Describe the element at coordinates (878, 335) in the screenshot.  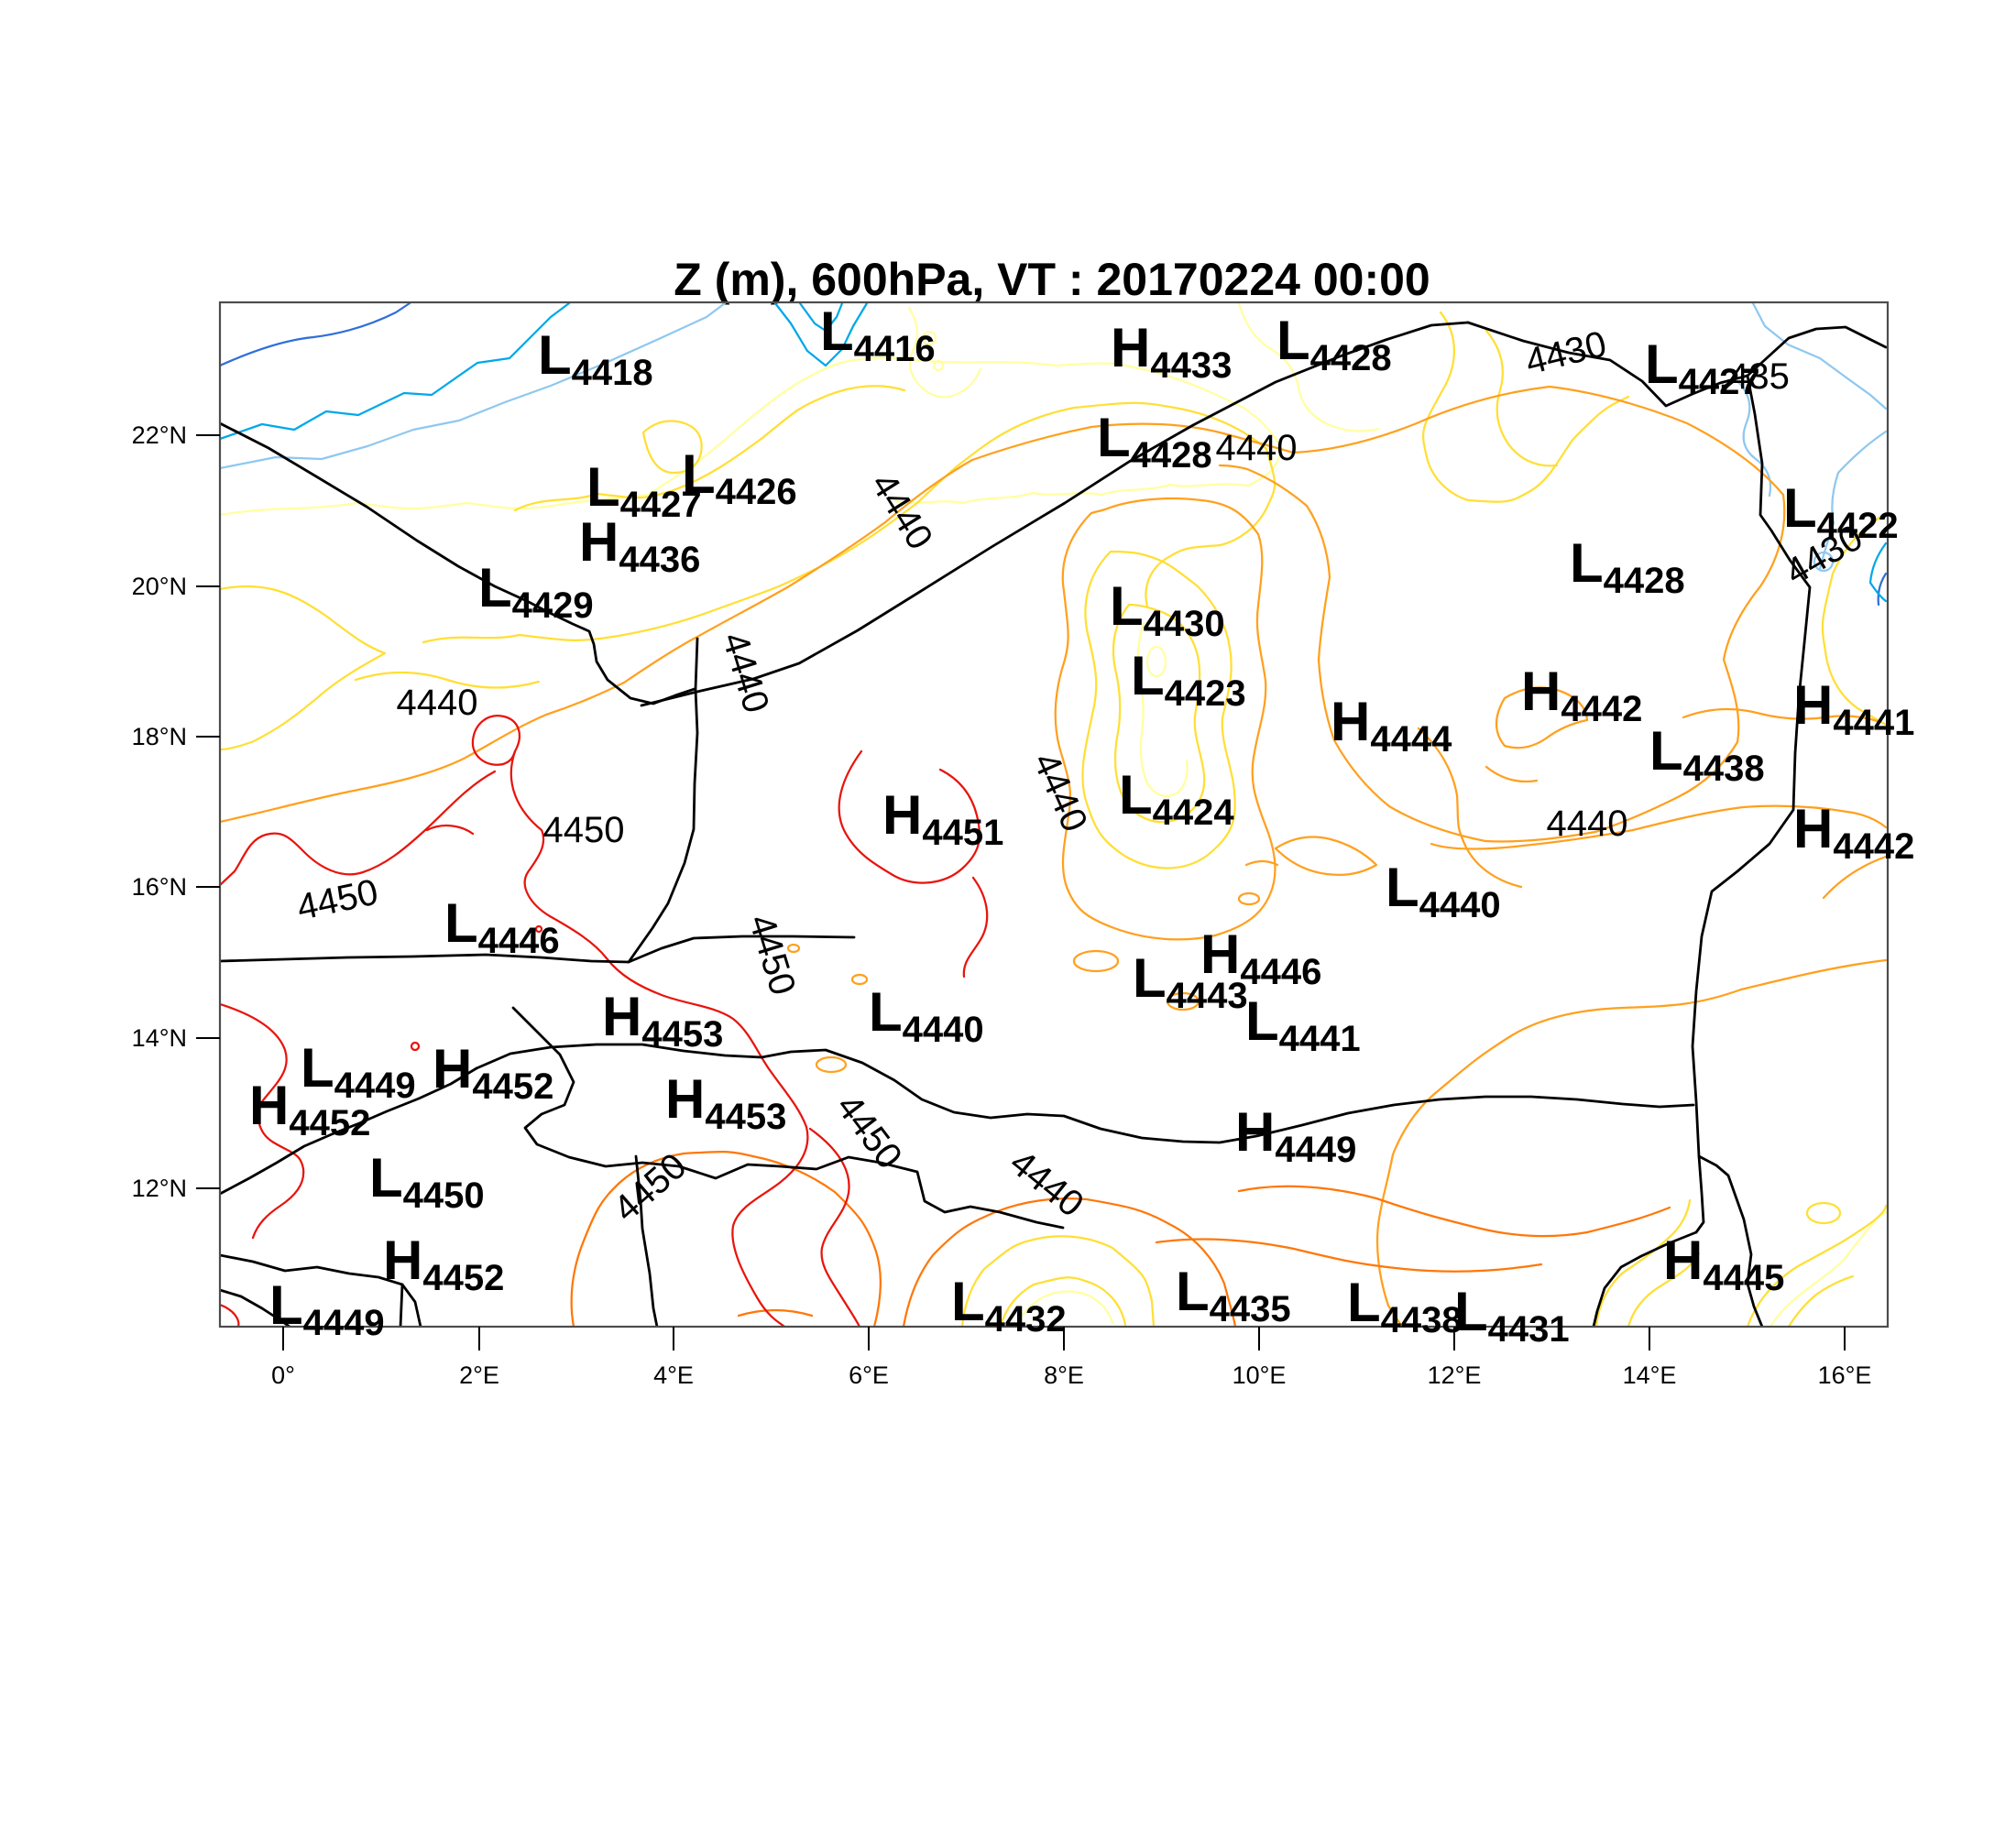
I see `pressure-center-l4416: L4416` at that location.